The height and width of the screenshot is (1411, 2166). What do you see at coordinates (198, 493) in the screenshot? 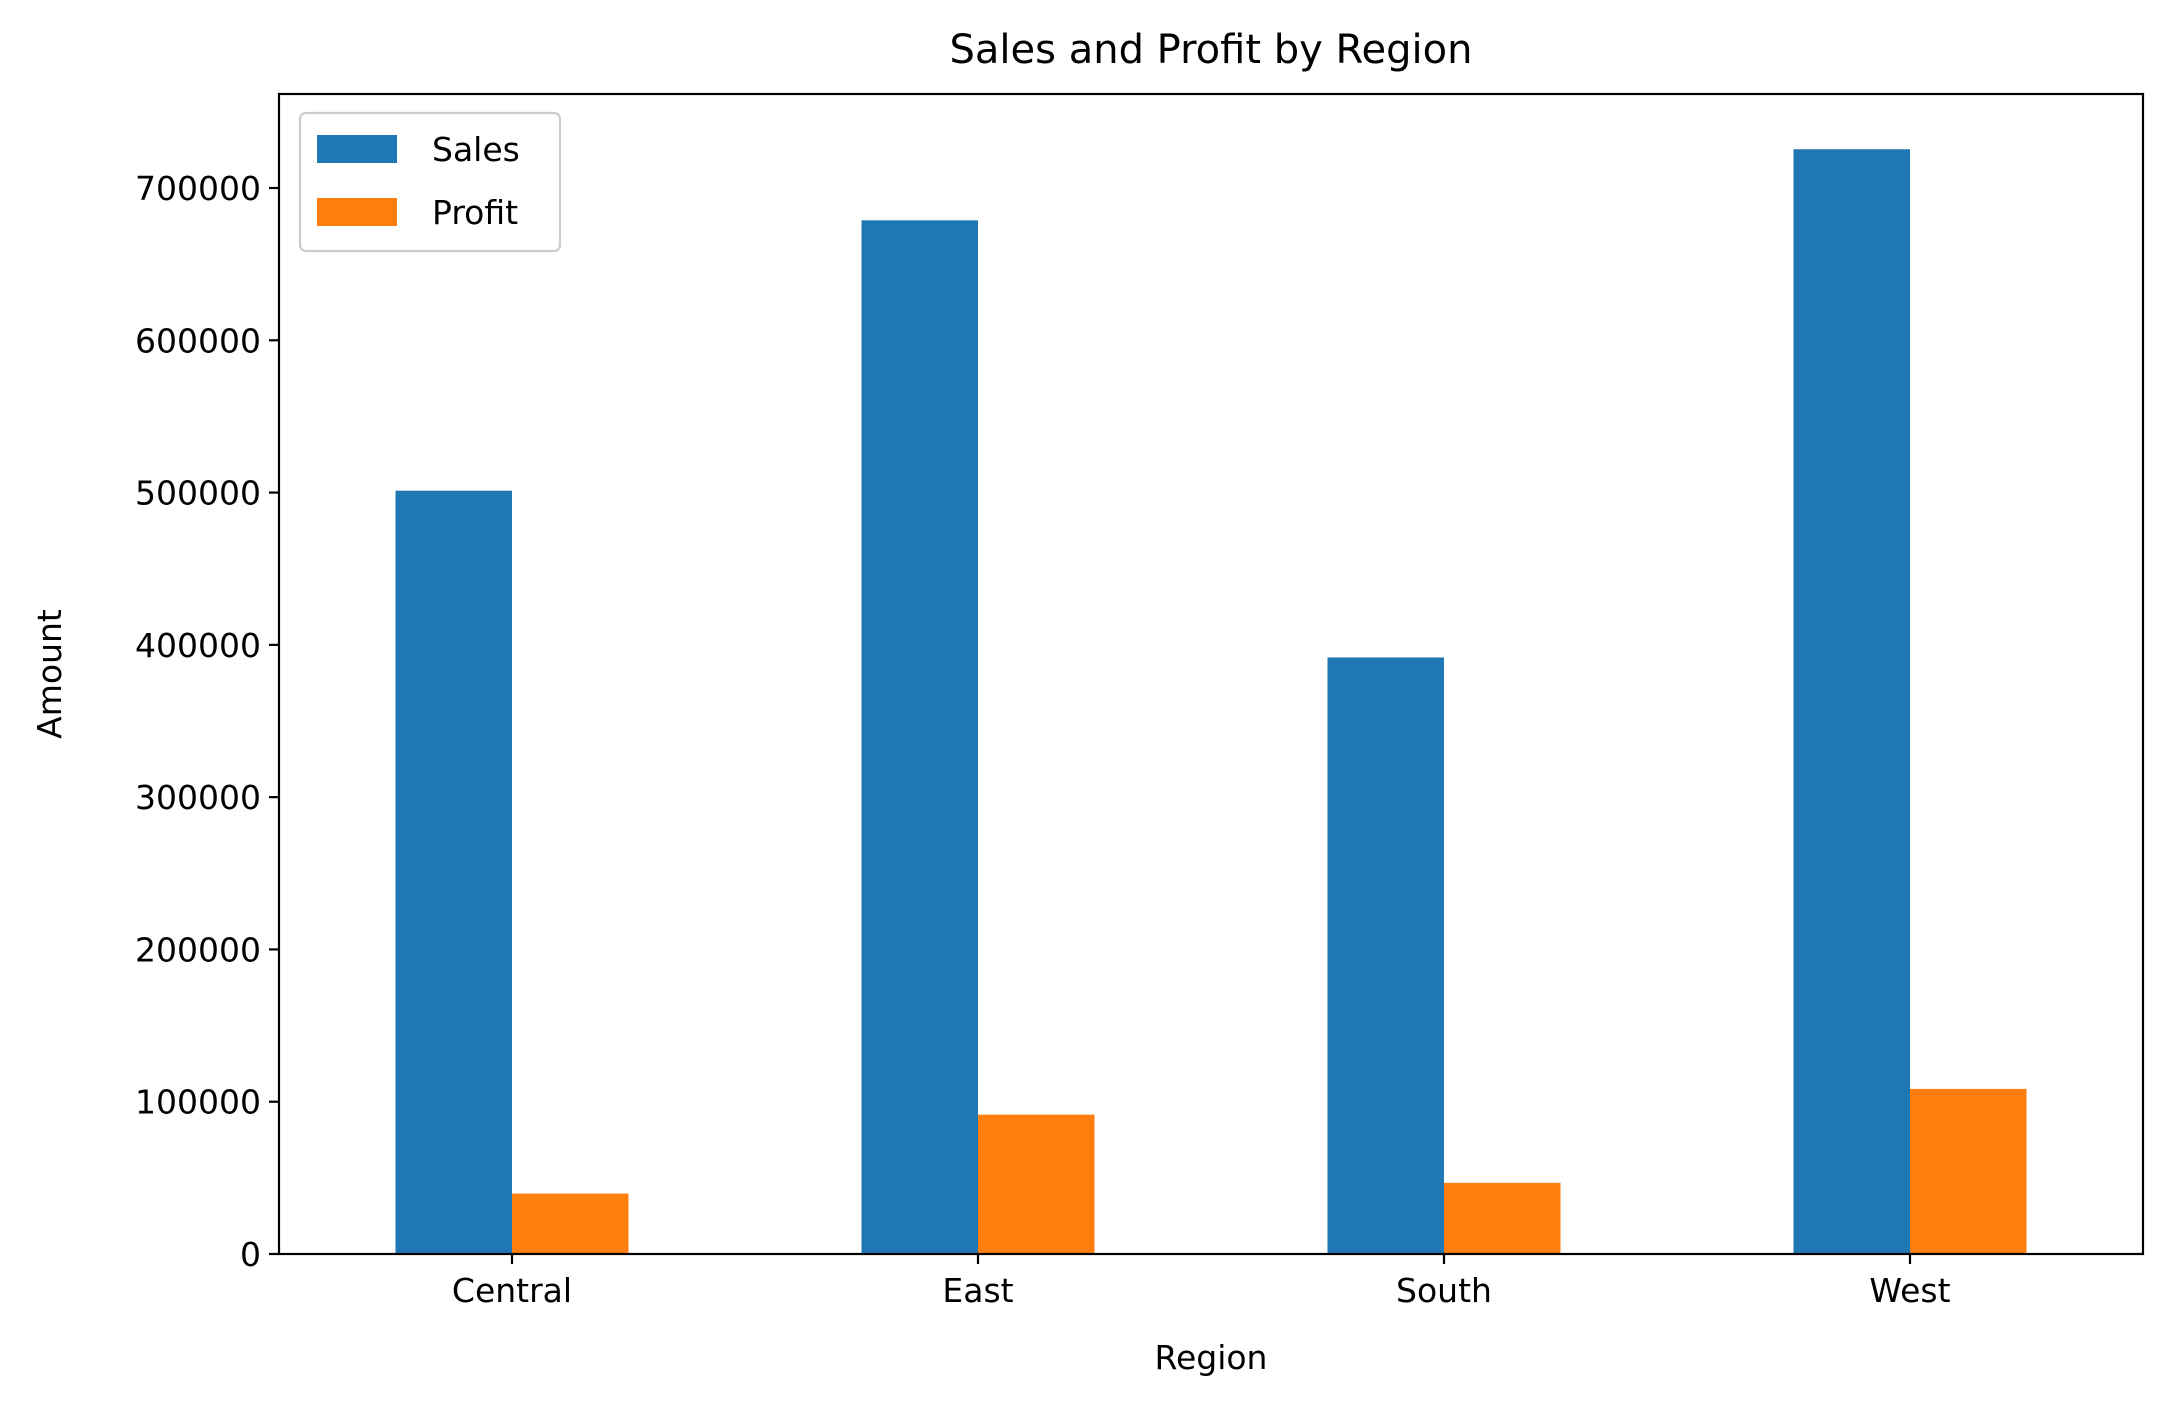
I see `y-tick-label: 500000` at bounding box center [198, 493].